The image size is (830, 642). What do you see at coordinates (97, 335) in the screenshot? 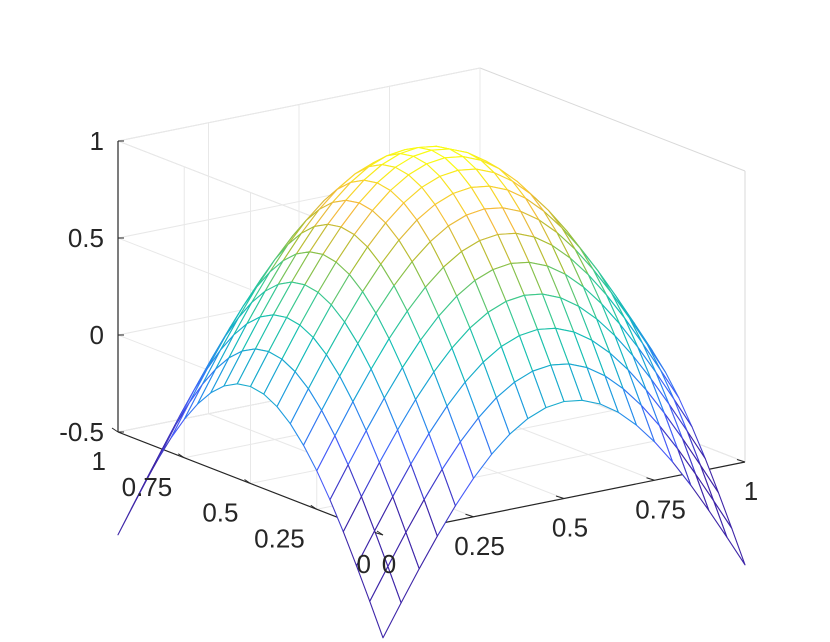
I see `z-tick-label: 0` at bounding box center [97, 335].